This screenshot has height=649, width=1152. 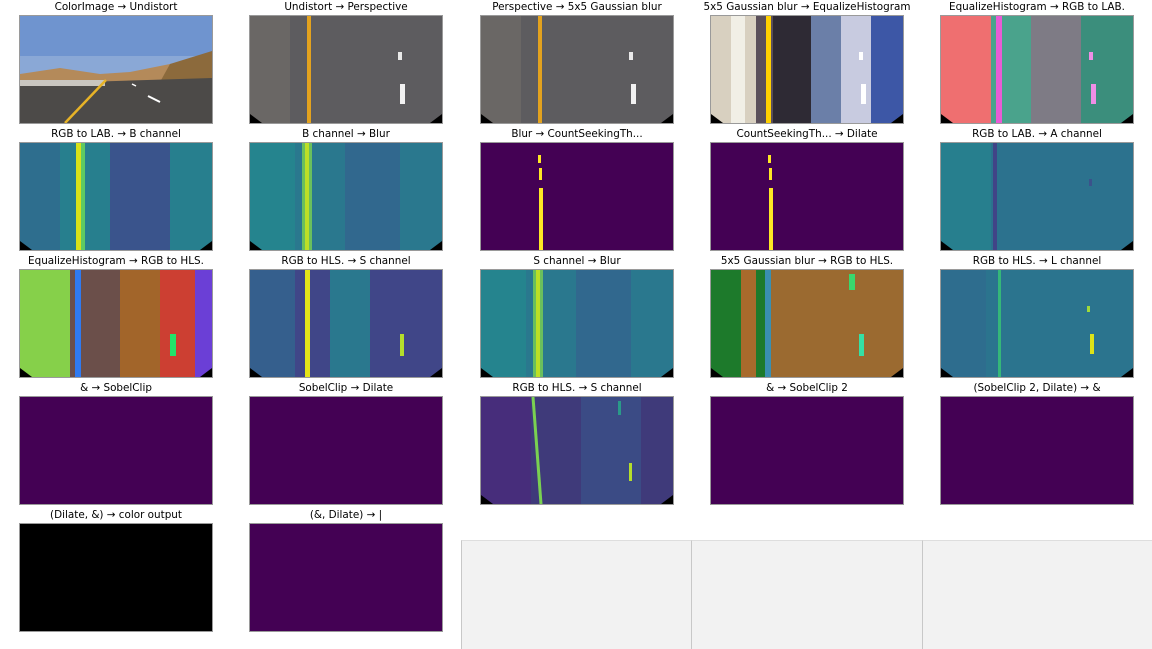 I want to click on pipeline-panel: RGB to HLS. → L channel, so click(x=1037, y=317).